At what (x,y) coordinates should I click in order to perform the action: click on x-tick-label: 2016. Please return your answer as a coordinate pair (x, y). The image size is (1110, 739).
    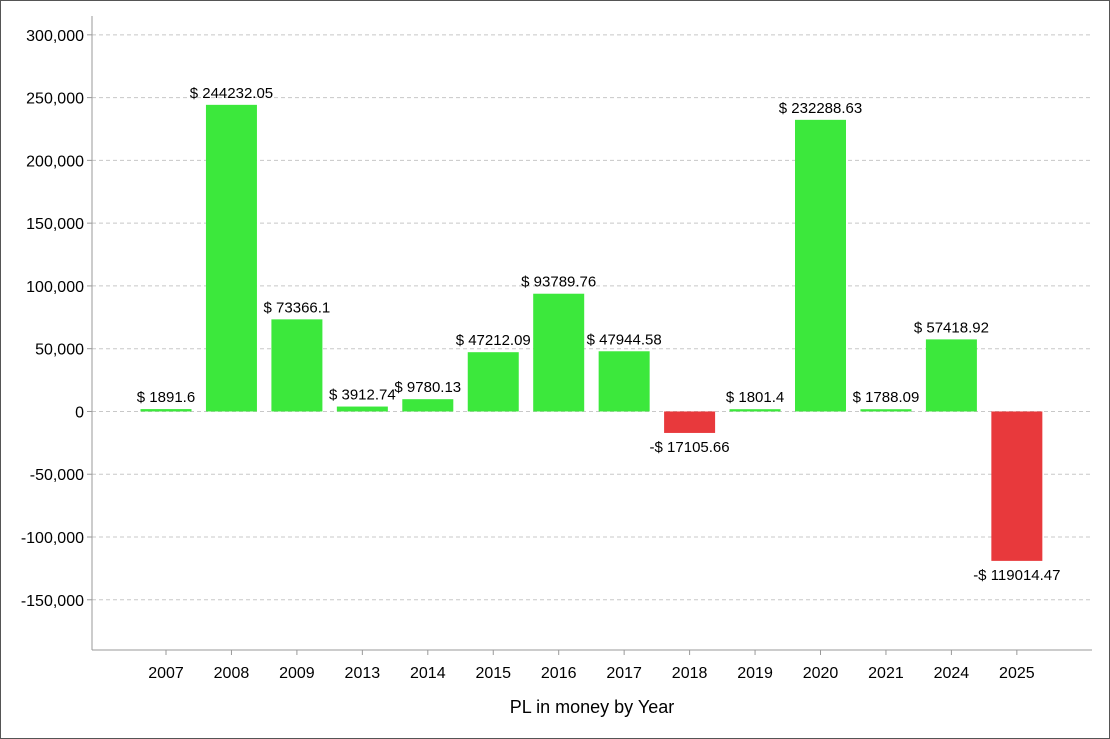
    Looking at the image, I should click on (559, 673).